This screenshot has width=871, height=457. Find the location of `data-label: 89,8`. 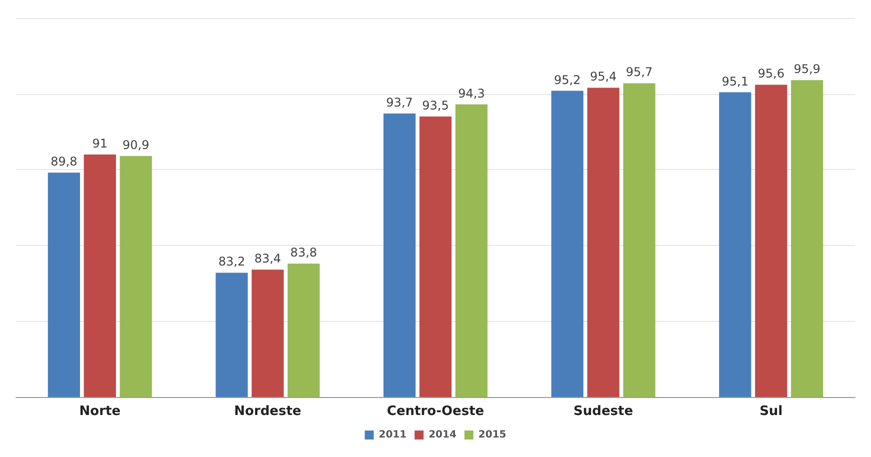

data-label: 89,8 is located at coordinates (64, 161).